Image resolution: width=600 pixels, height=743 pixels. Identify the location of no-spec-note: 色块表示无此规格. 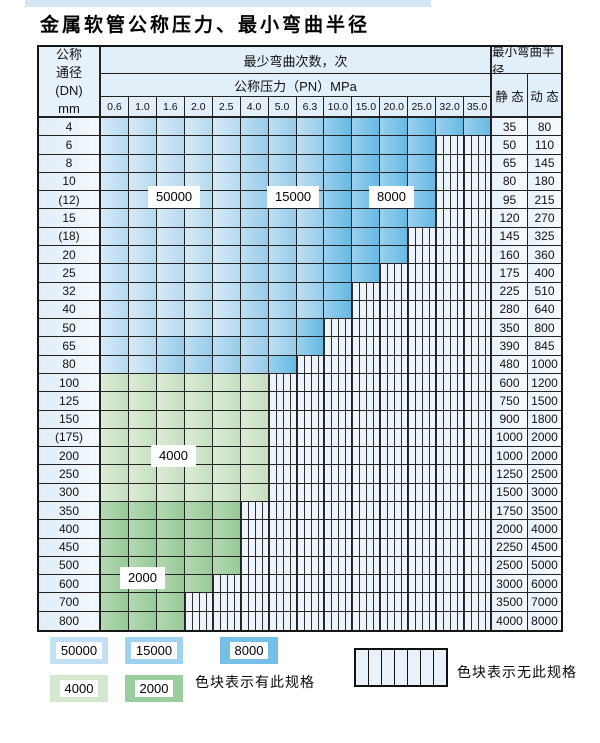
(517, 672).